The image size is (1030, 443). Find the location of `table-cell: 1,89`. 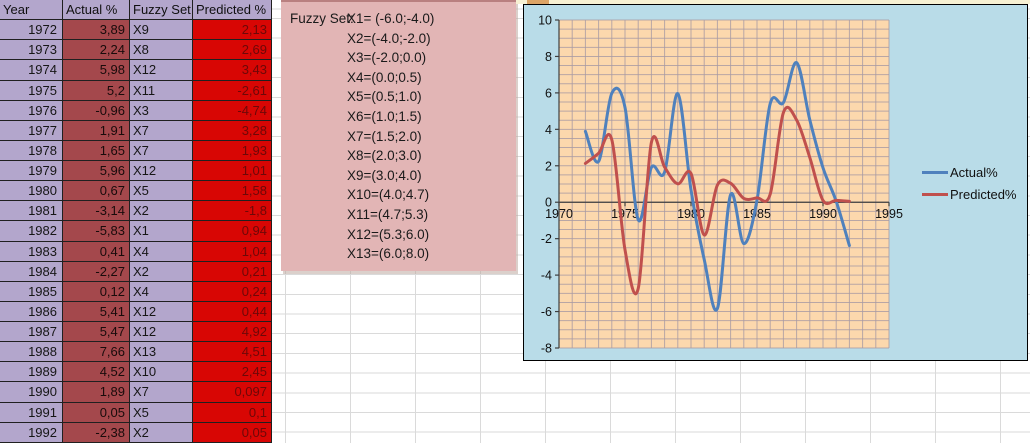

table-cell: 1,89 is located at coordinates (96, 392).